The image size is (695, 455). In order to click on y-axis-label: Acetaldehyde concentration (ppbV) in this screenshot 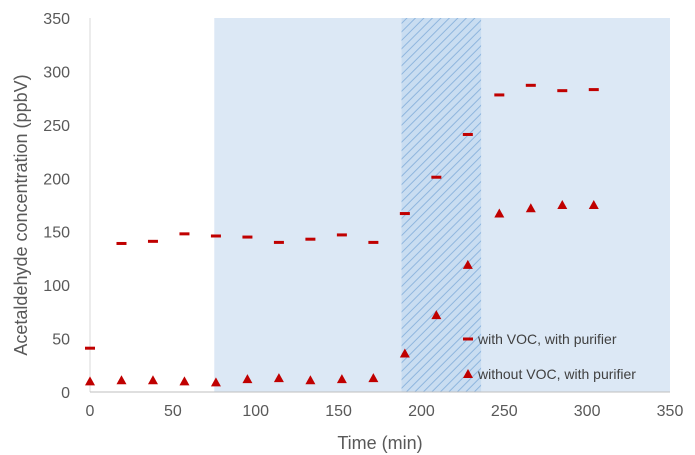, I will do `click(21, 214)`.